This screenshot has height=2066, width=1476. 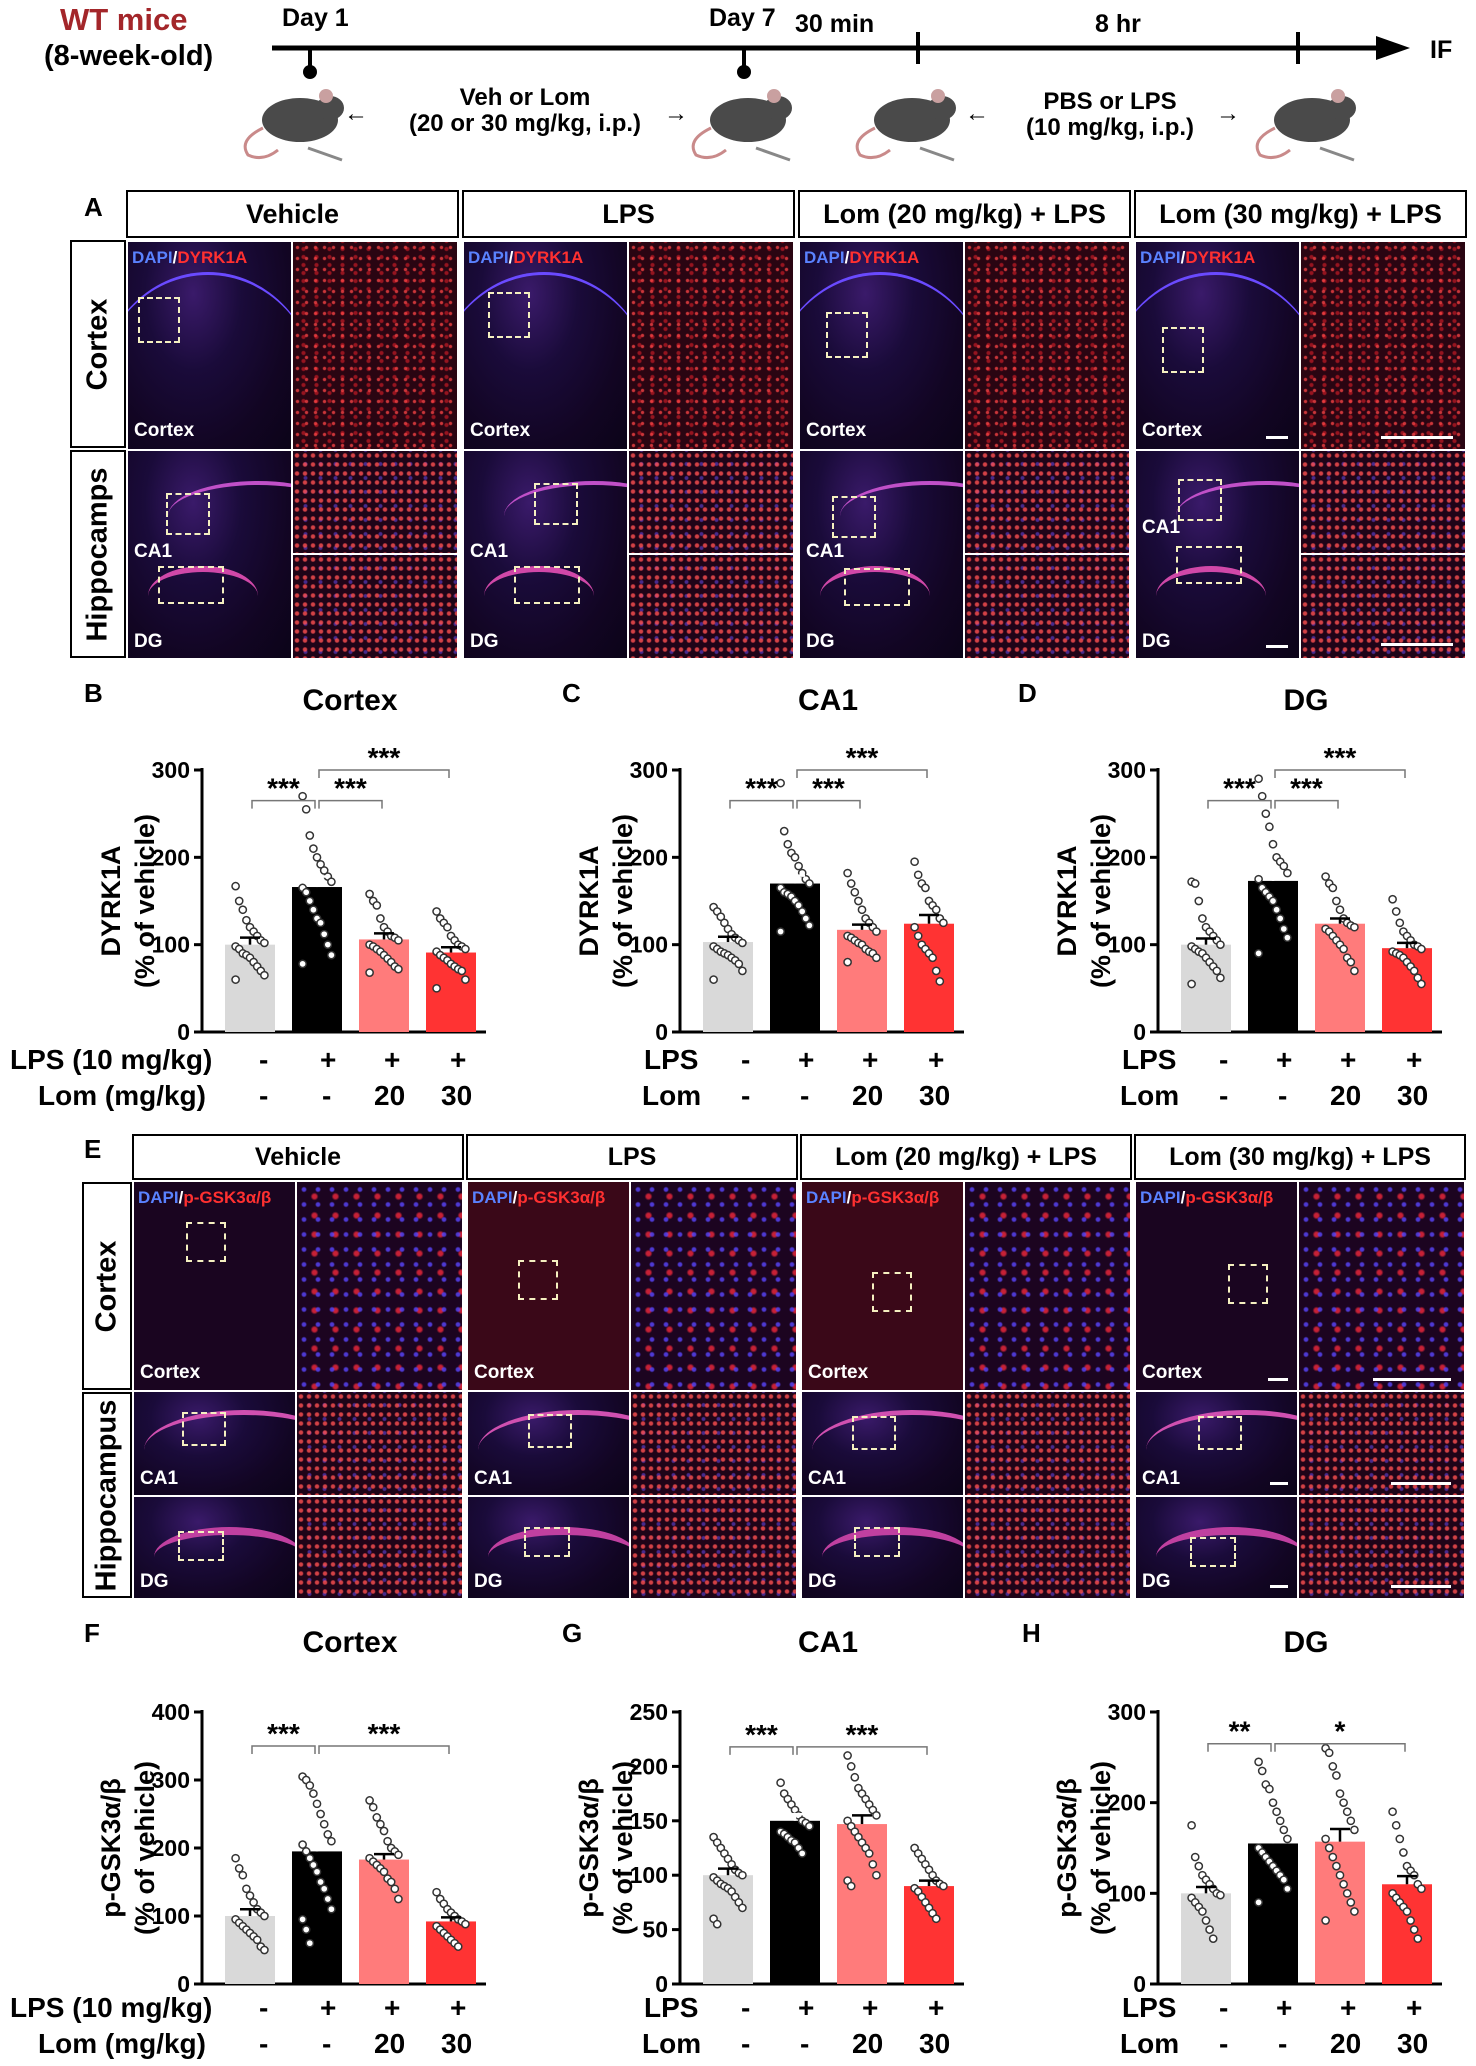 What do you see at coordinates (1067, 900) in the screenshot?
I see `y-axis-label: DYRK1A` at bounding box center [1067, 900].